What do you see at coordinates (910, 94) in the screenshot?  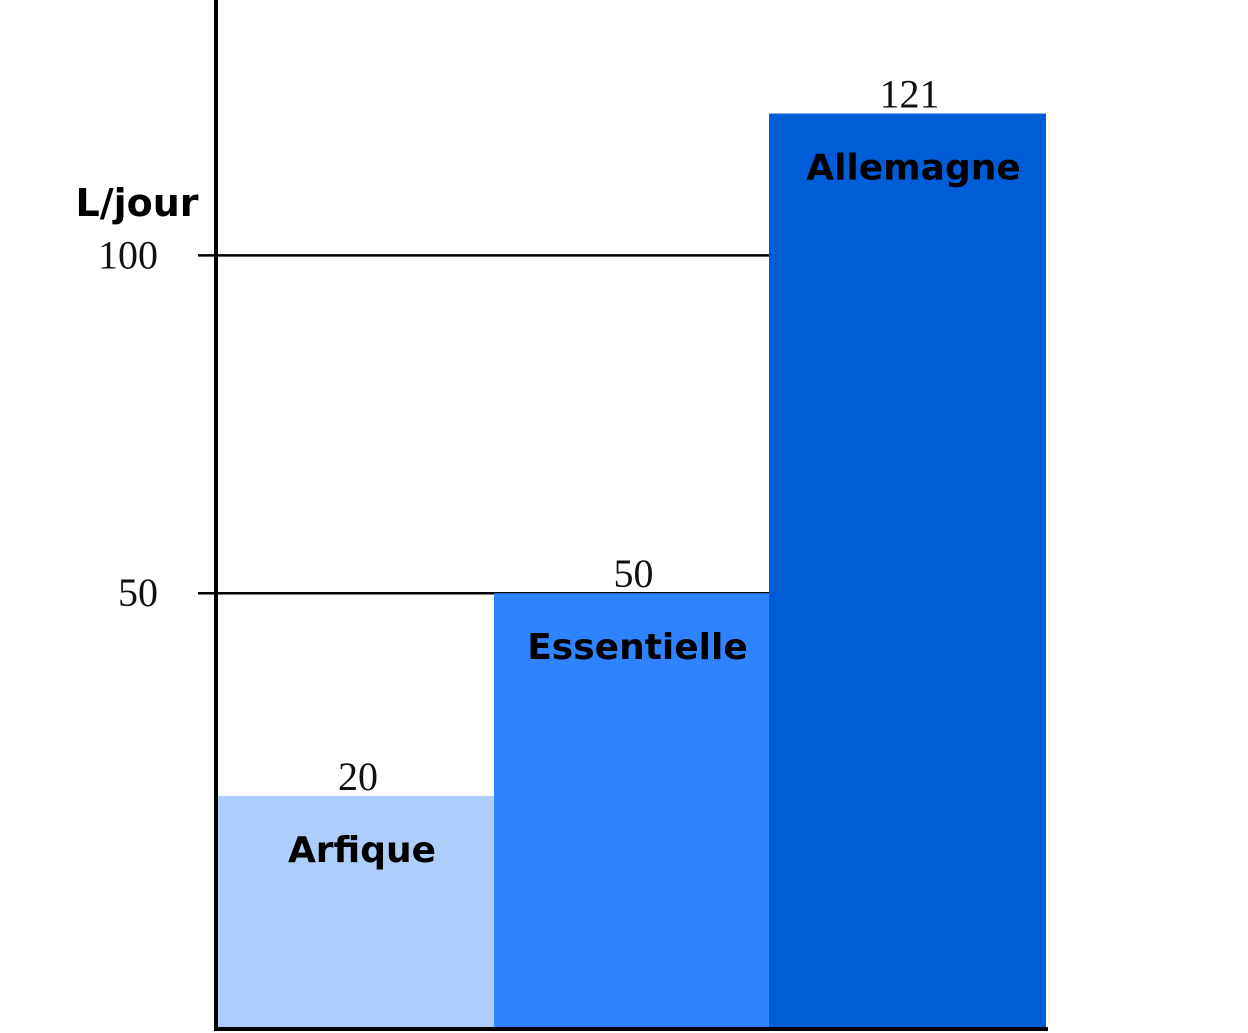 I see `data-label-allemagne: 121` at bounding box center [910, 94].